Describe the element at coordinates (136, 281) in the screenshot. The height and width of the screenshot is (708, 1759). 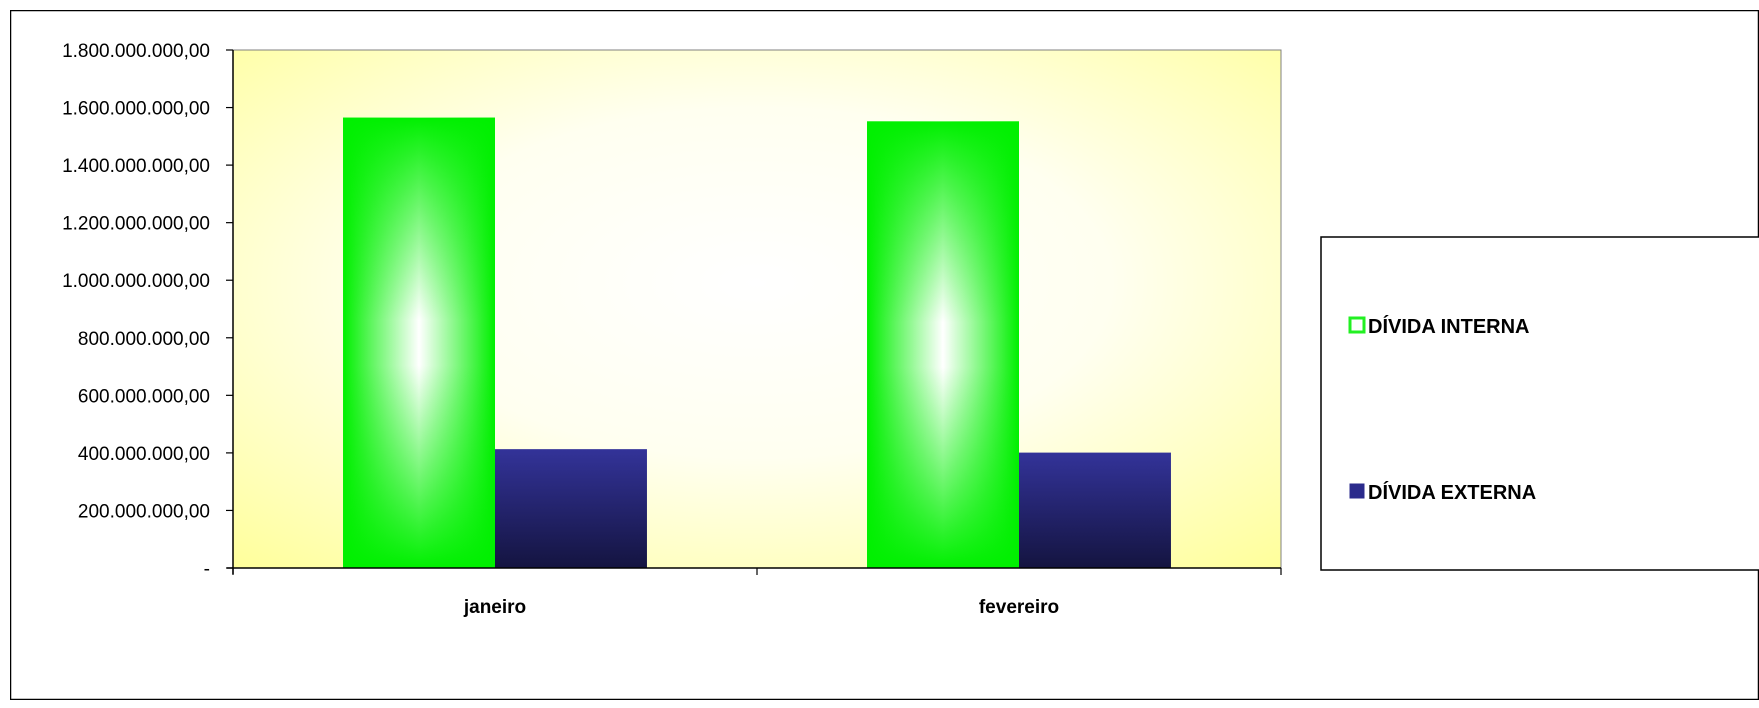
I see `y-tick-label: 1.000.000.000,00` at that location.